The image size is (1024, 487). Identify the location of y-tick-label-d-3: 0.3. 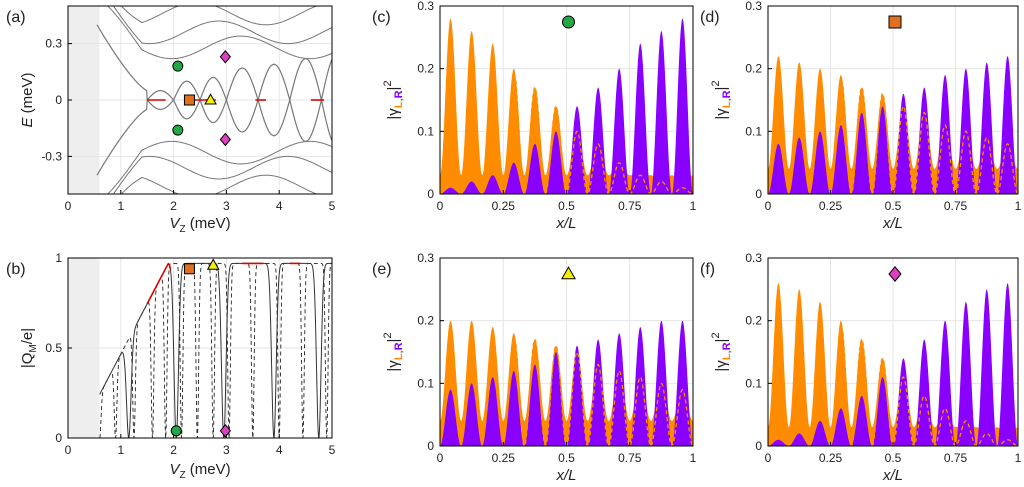
(753, 6).